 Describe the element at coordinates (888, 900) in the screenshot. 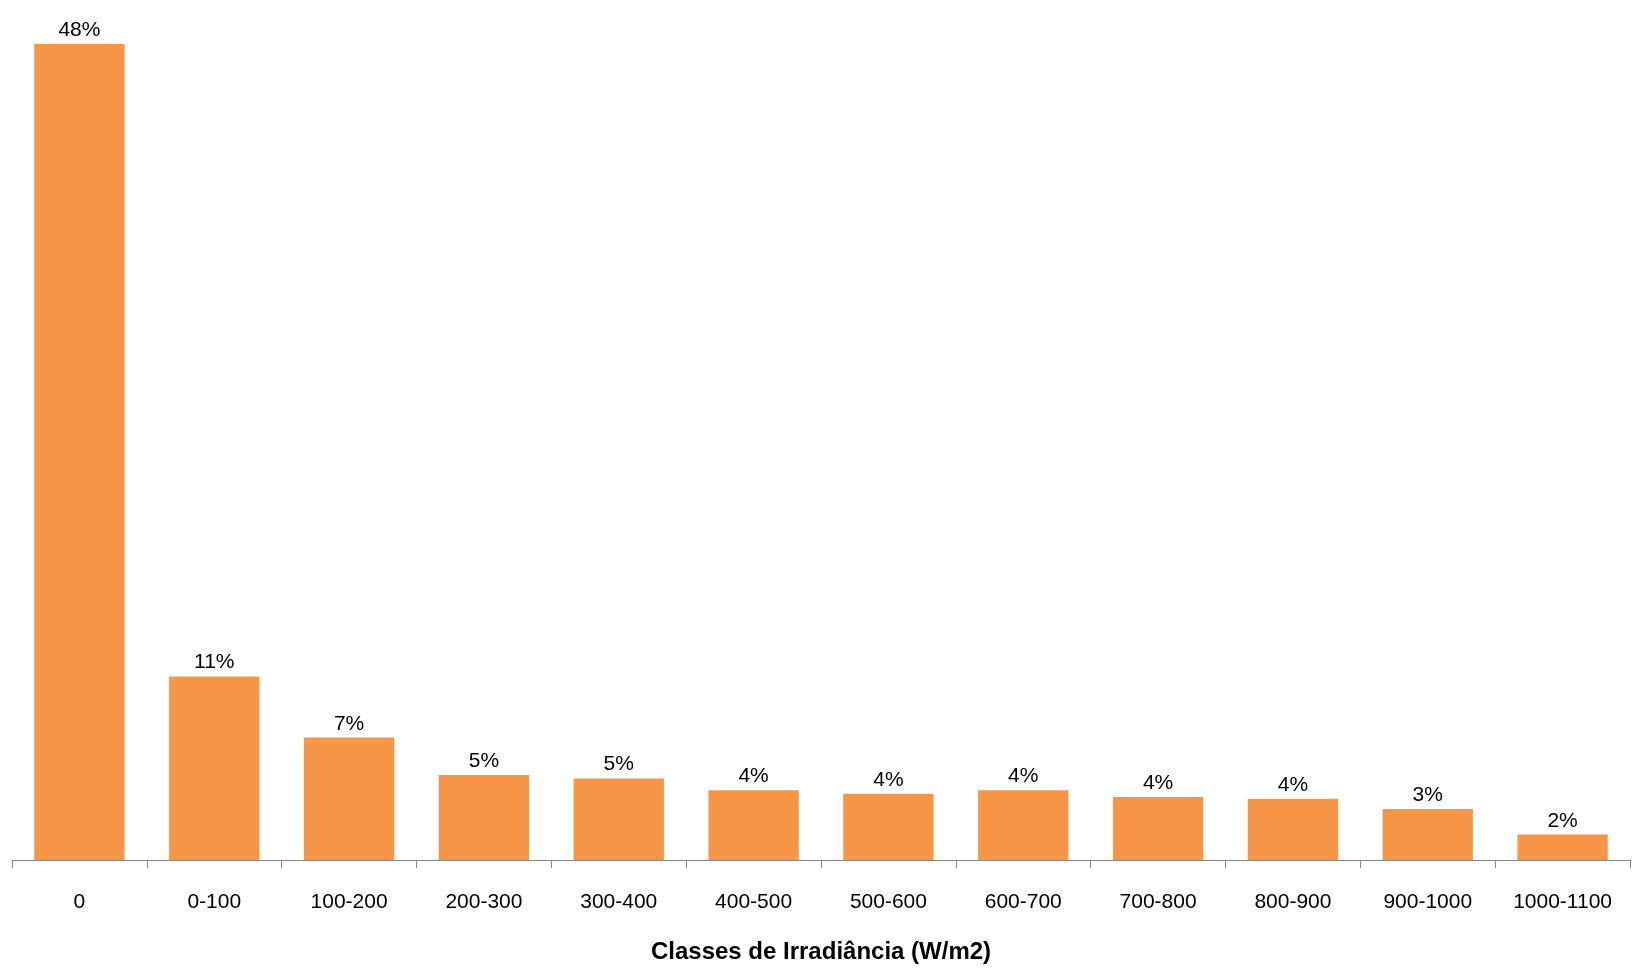

I see `x-tick-label: 500-600` at that location.